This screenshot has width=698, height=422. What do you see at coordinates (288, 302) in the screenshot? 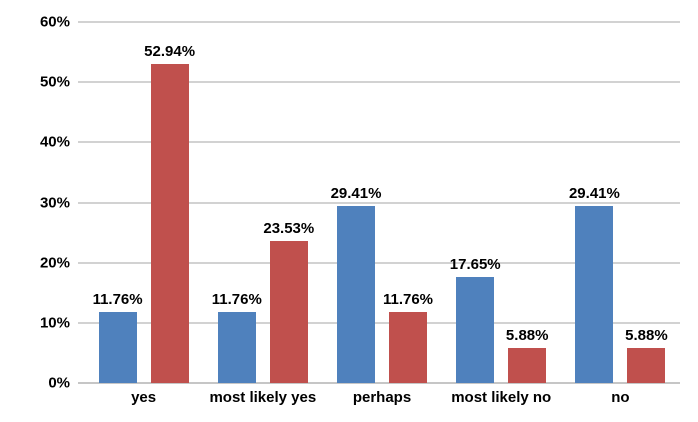
I see `bar-series-red-most-likely-yes: 23.53%` at bounding box center [288, 302].